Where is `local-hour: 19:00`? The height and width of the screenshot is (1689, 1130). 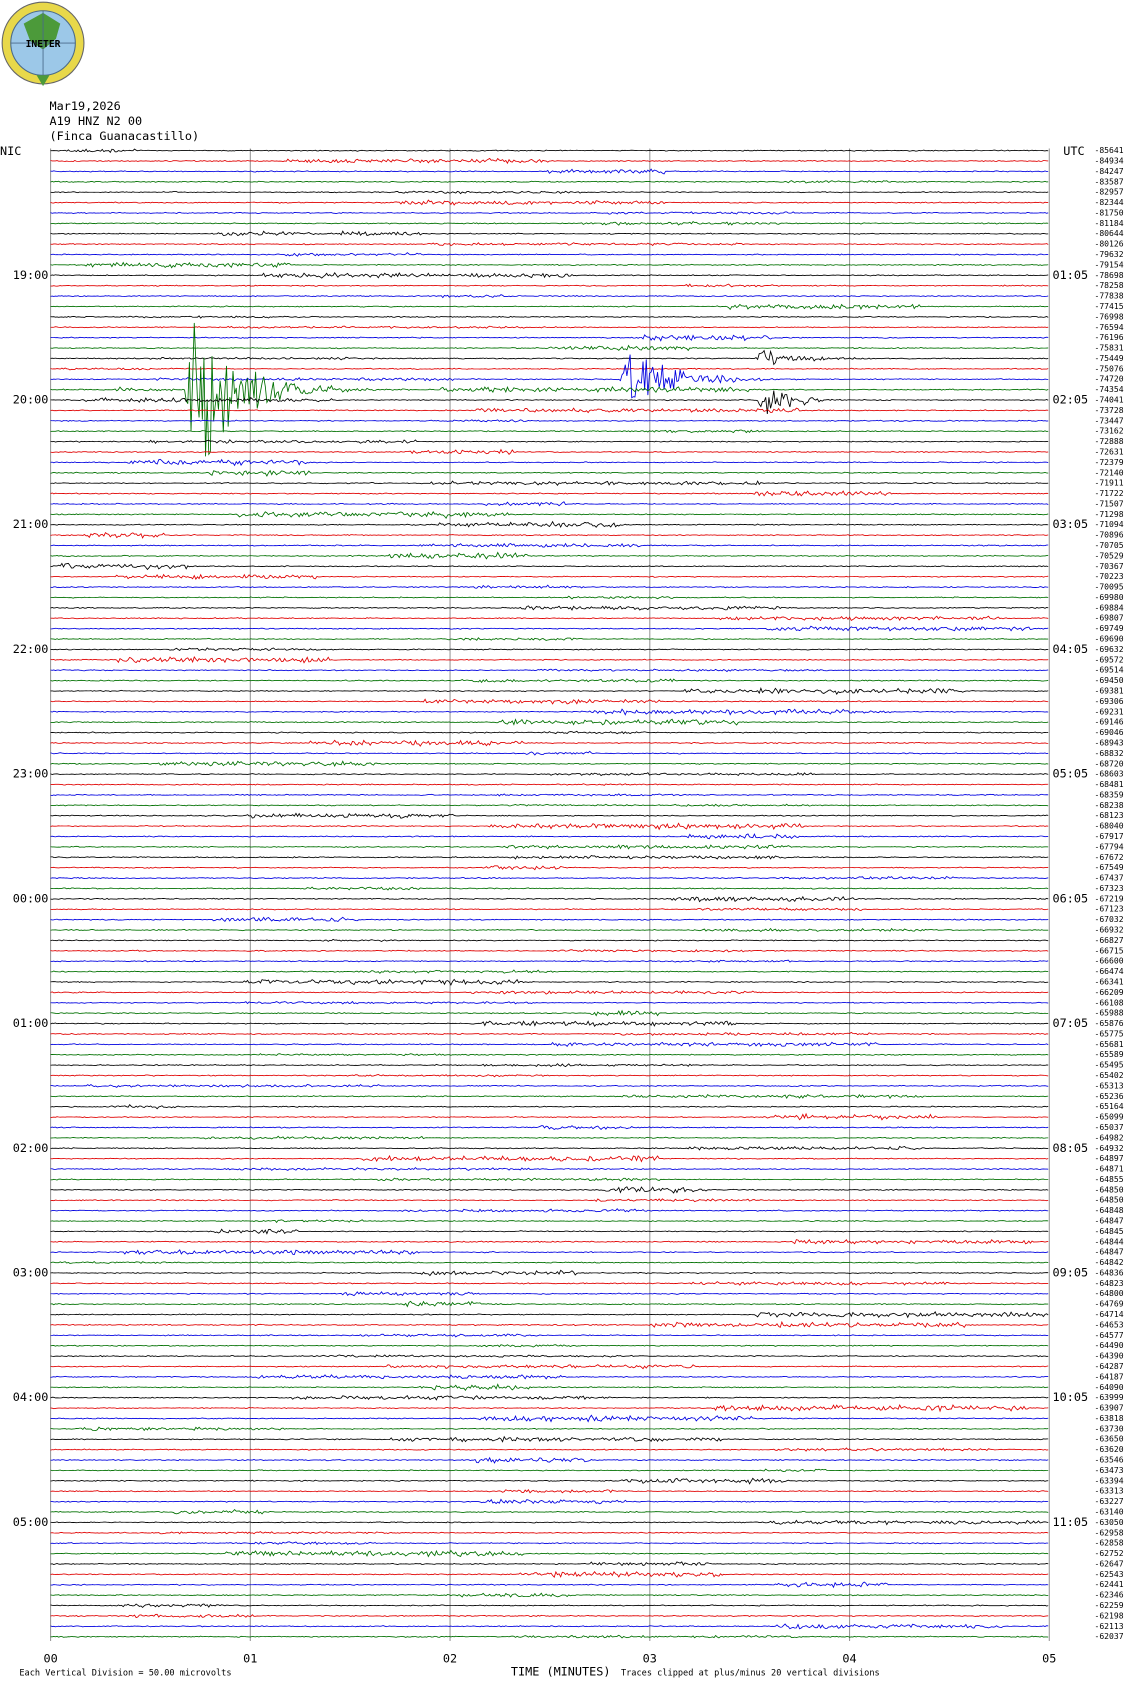
local-hour: 19:00 is located at coordinates (31, 275).